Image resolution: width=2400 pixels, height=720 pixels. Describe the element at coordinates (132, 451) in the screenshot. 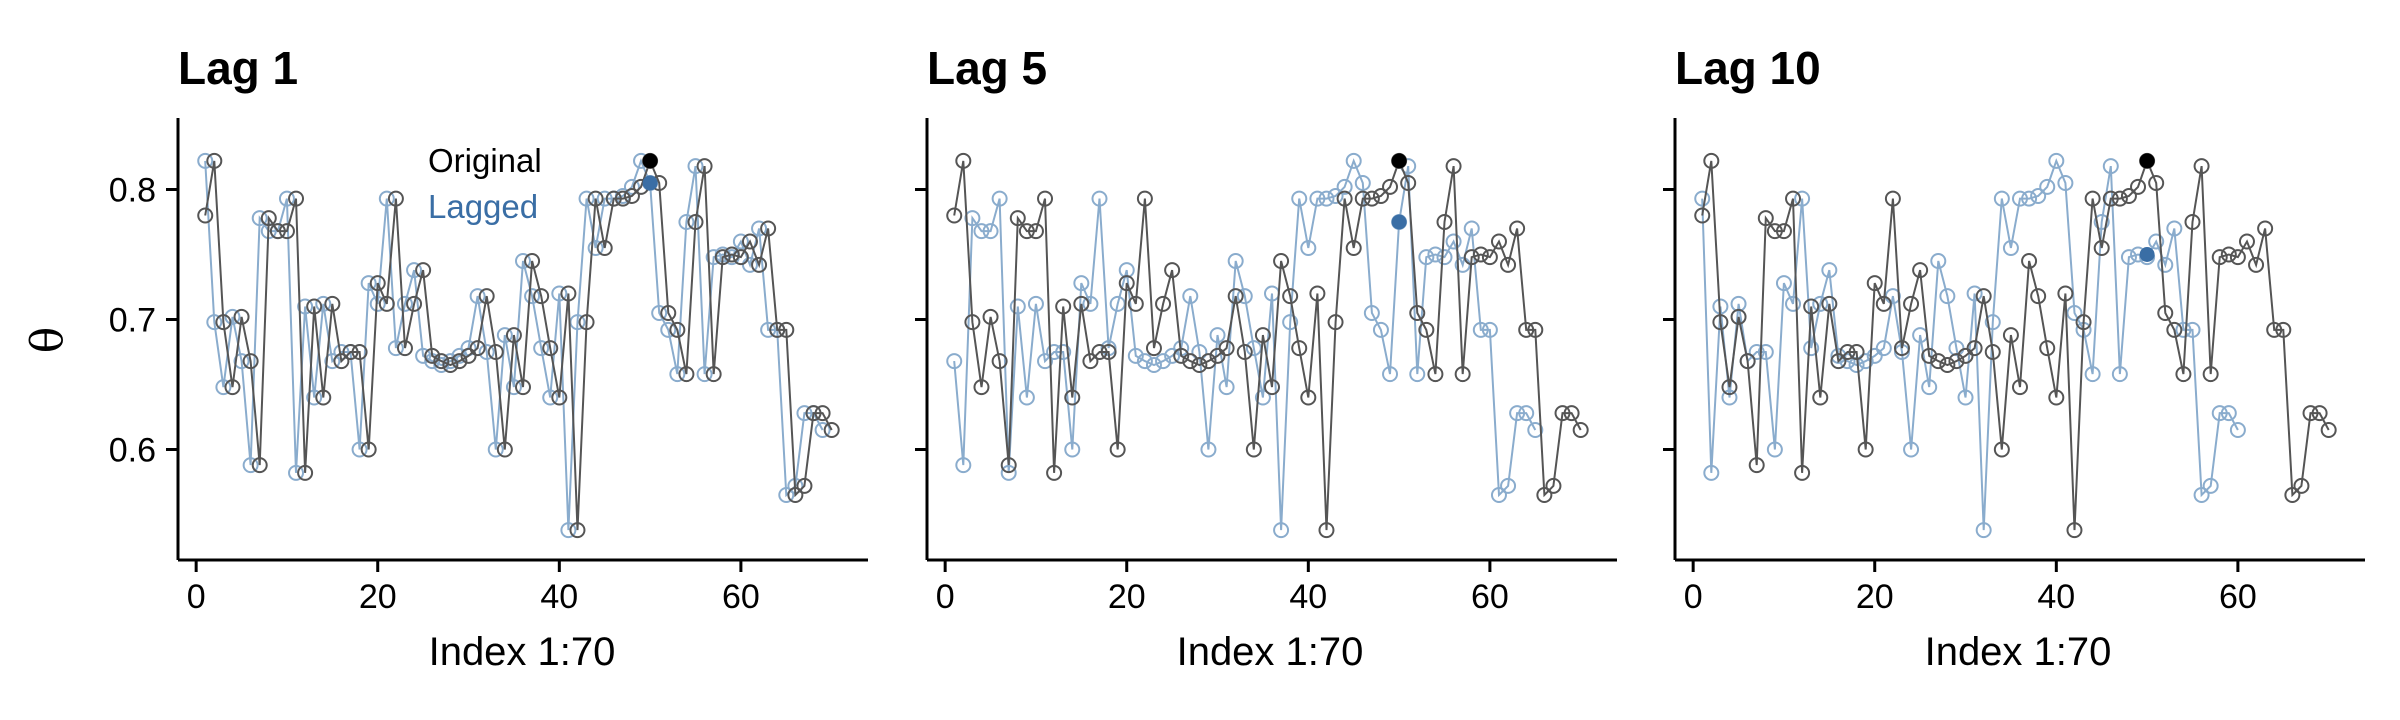

I see `y-tick-label: 0.6` at that location.